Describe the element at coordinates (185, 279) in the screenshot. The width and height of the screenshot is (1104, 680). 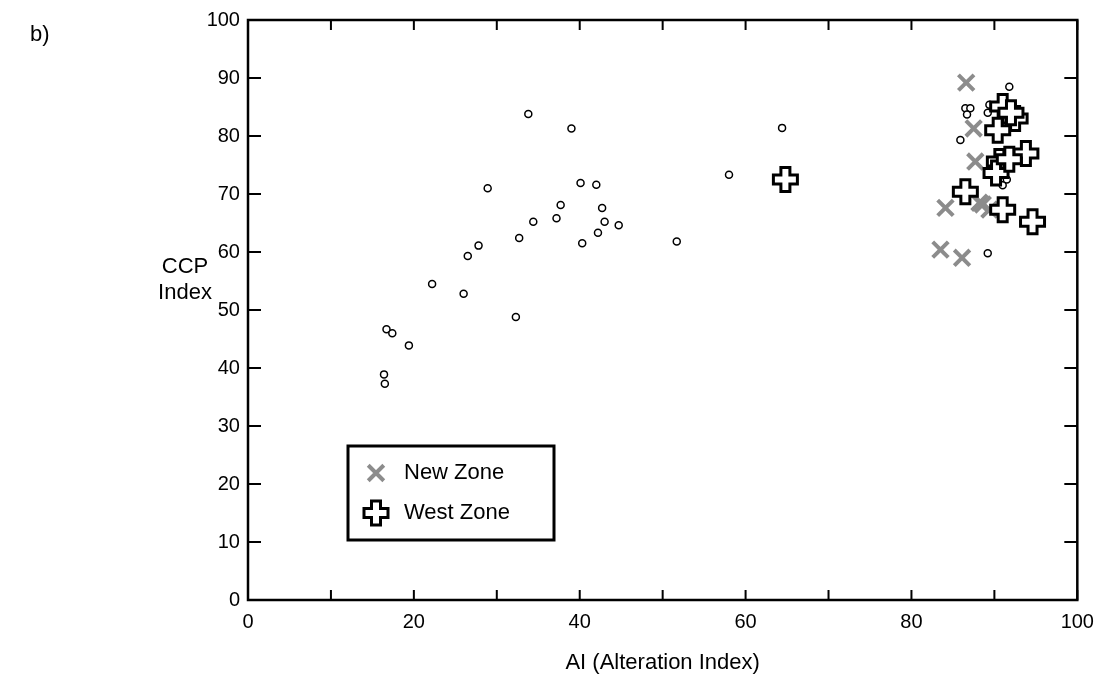
I see `y-axis-title: CCP Index` at that location.